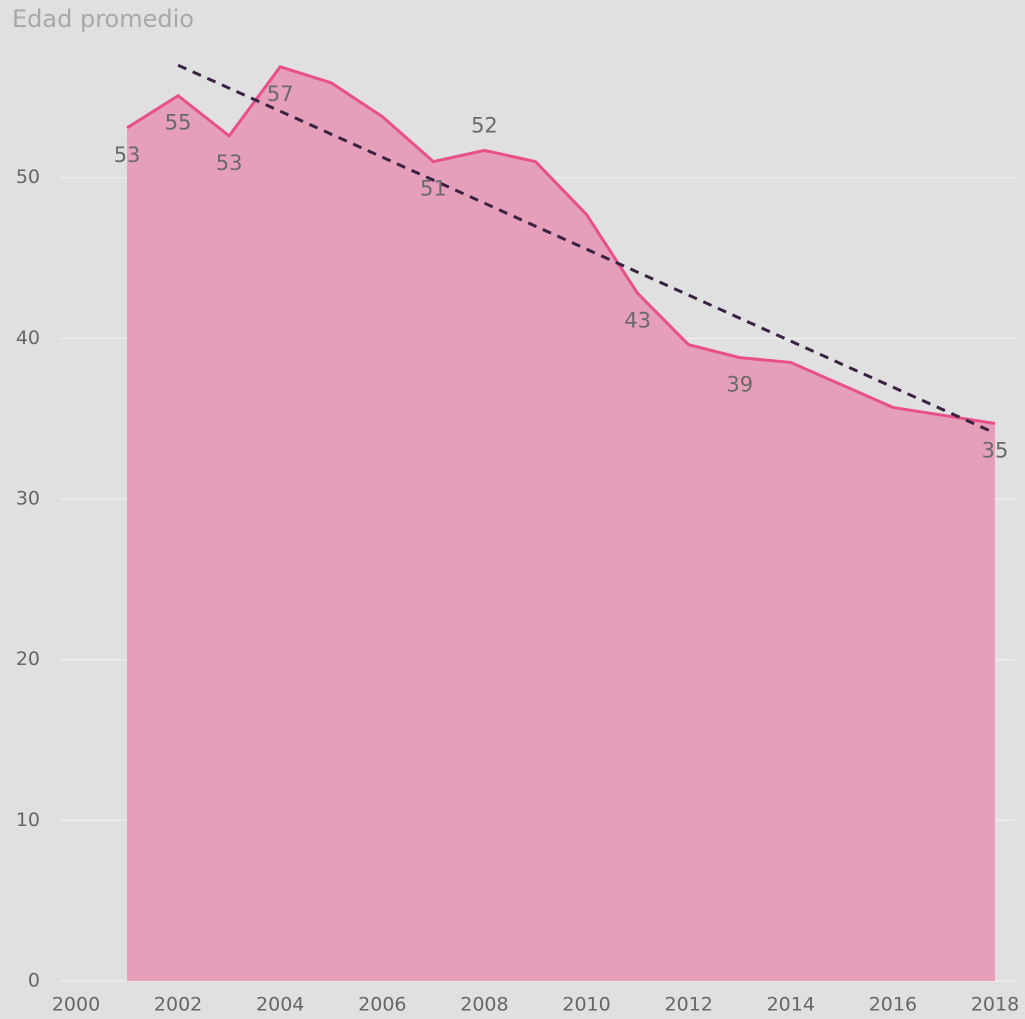  Describe the element at coordinates (995, 1005) in the screenshot. I see `x-tick-label: 2018` at that location.